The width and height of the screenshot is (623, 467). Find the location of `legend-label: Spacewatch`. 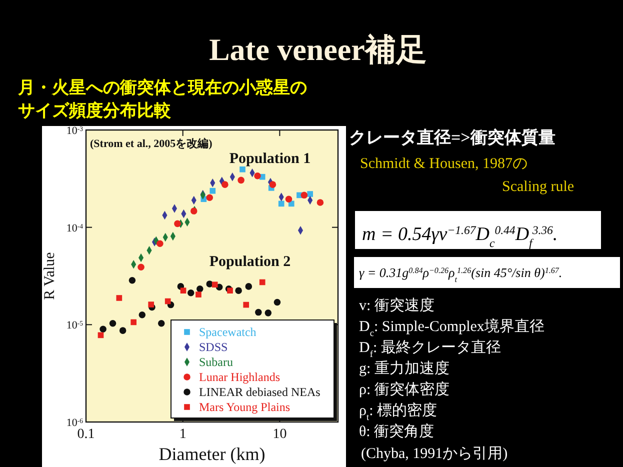

legend-label: Spacewatch is located at coordinates (227, 332).